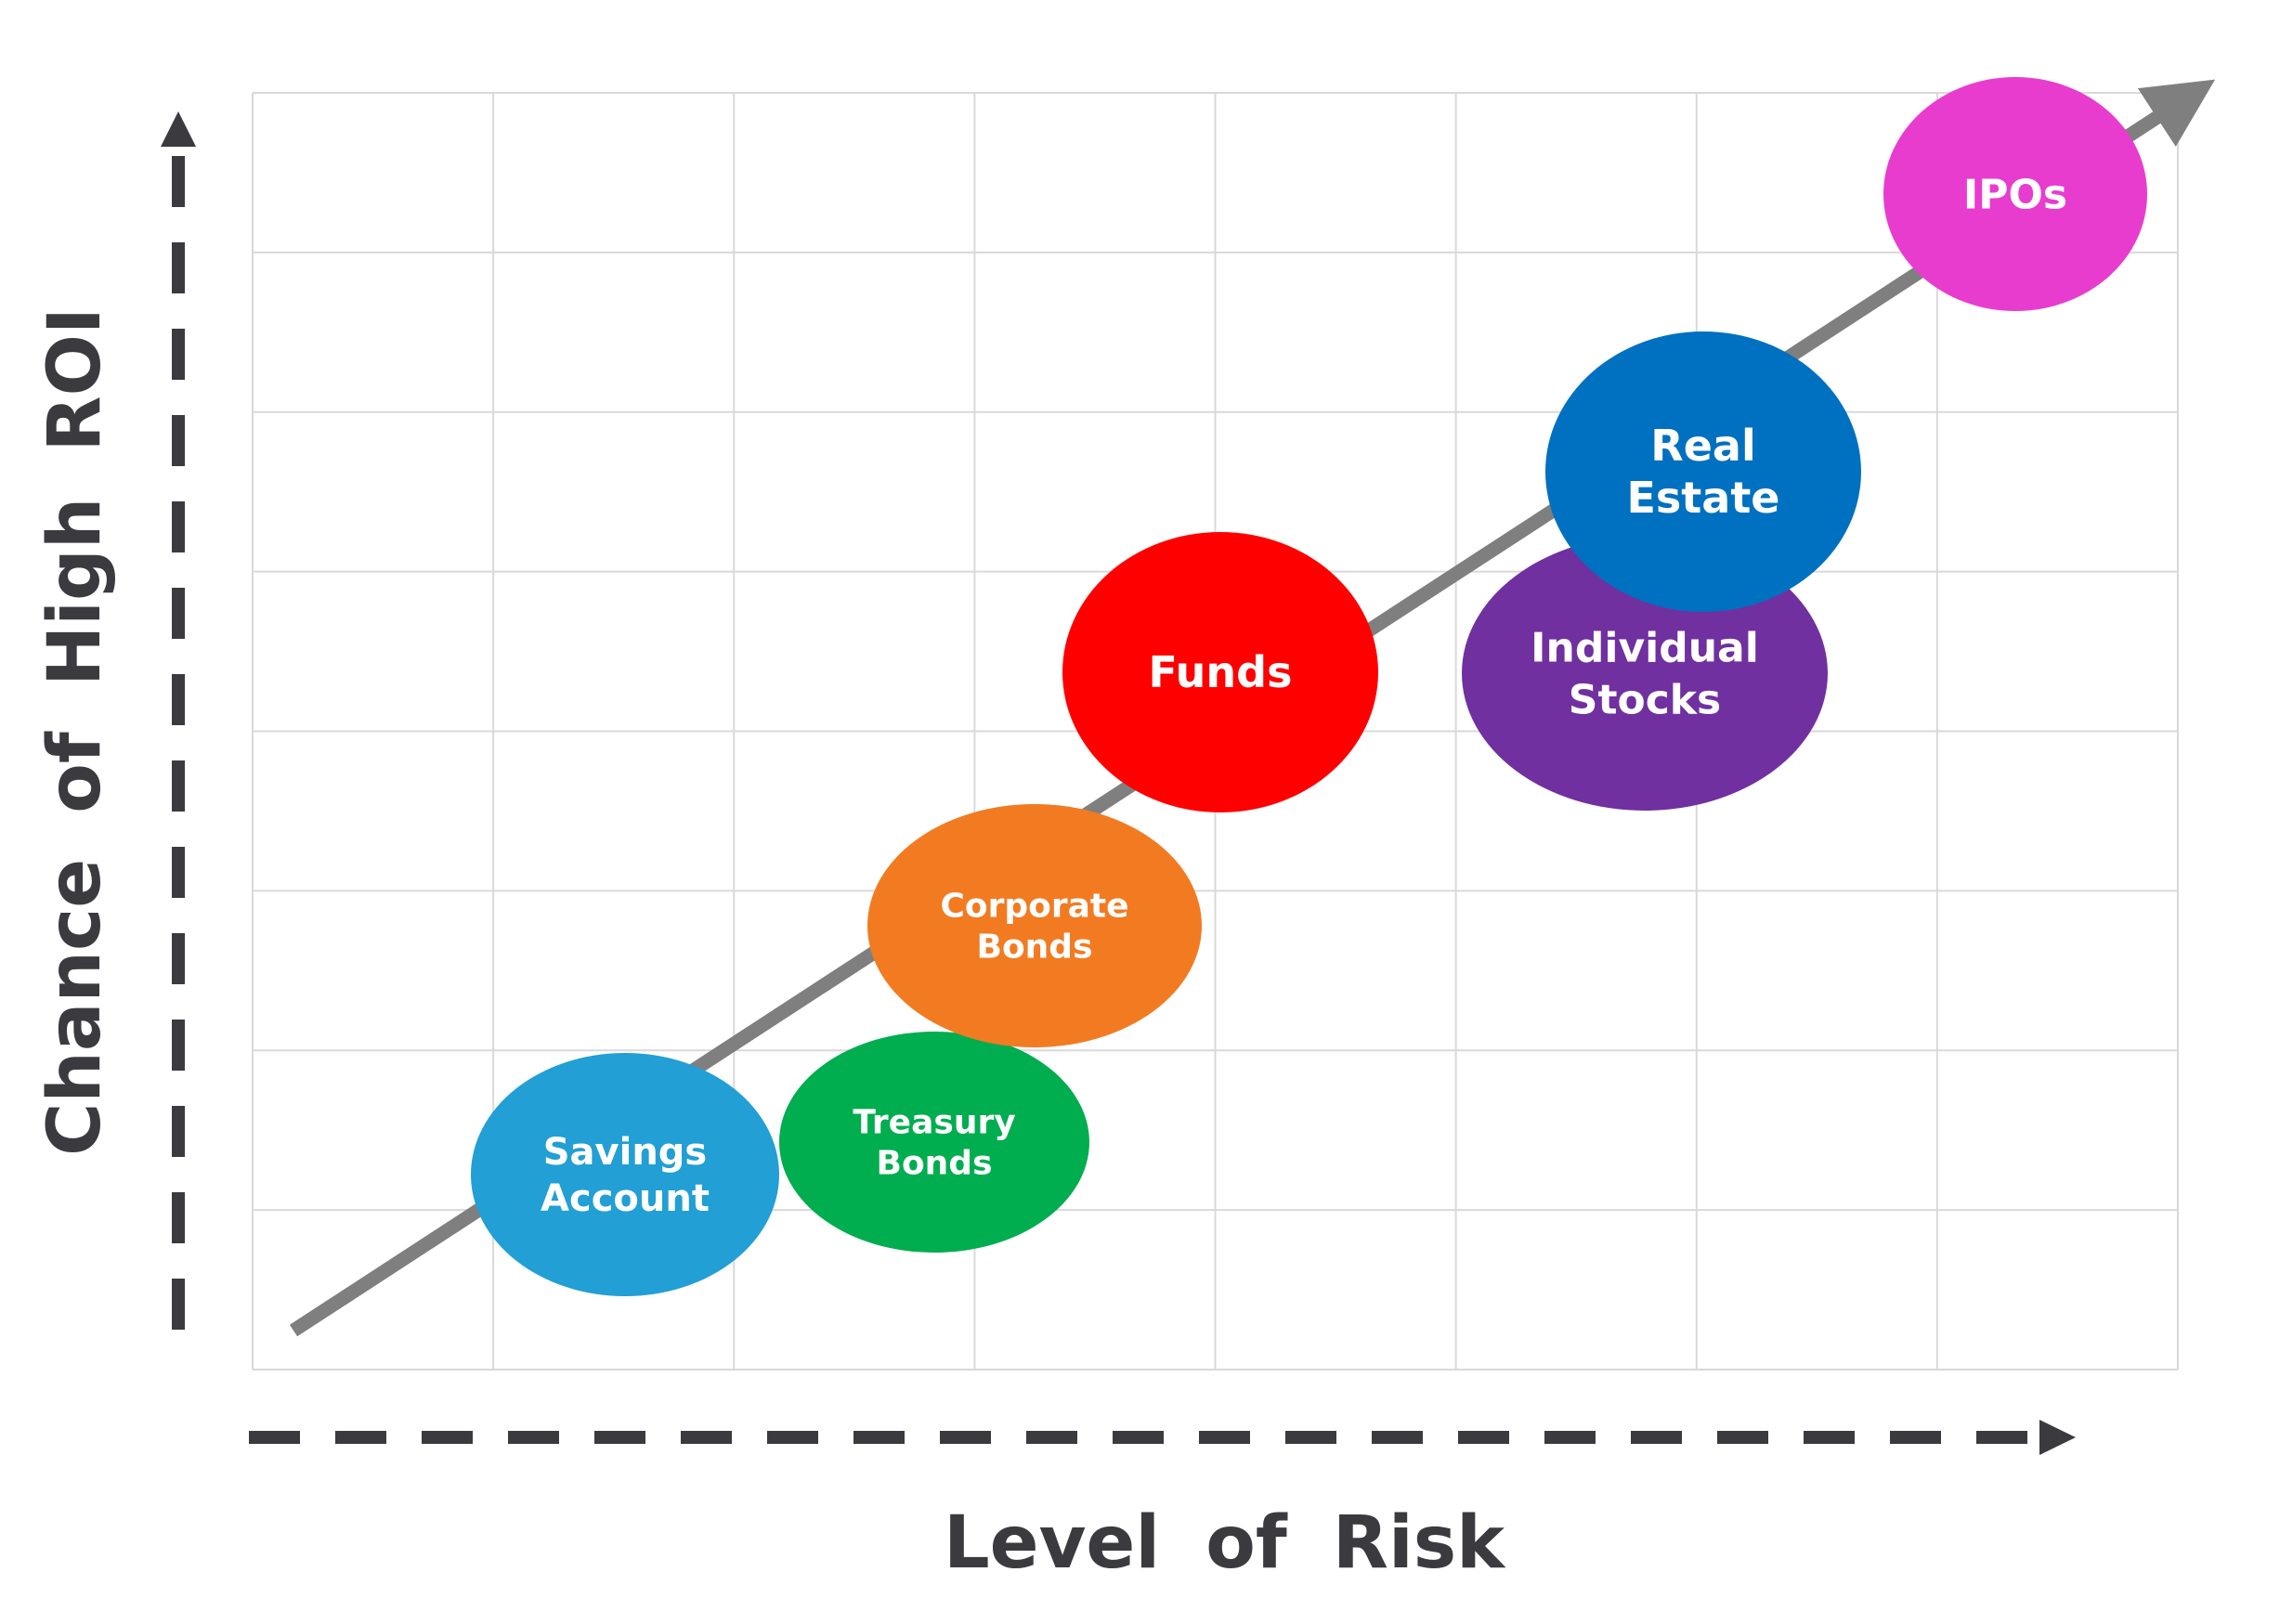  I want to click on bubble-label-funds: Funds, so click(1221, 672).